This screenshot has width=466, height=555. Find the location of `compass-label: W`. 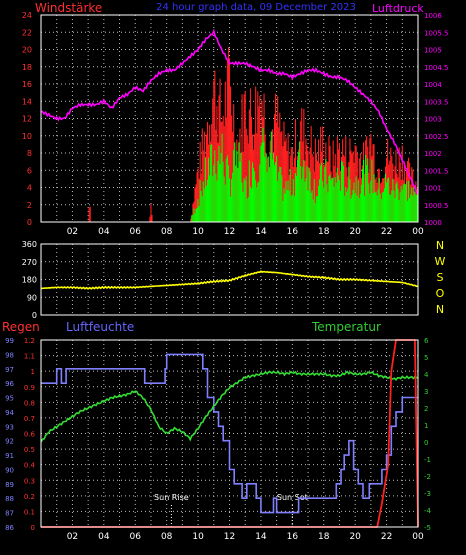

compass-label: W is located at coordinates (440, 261).